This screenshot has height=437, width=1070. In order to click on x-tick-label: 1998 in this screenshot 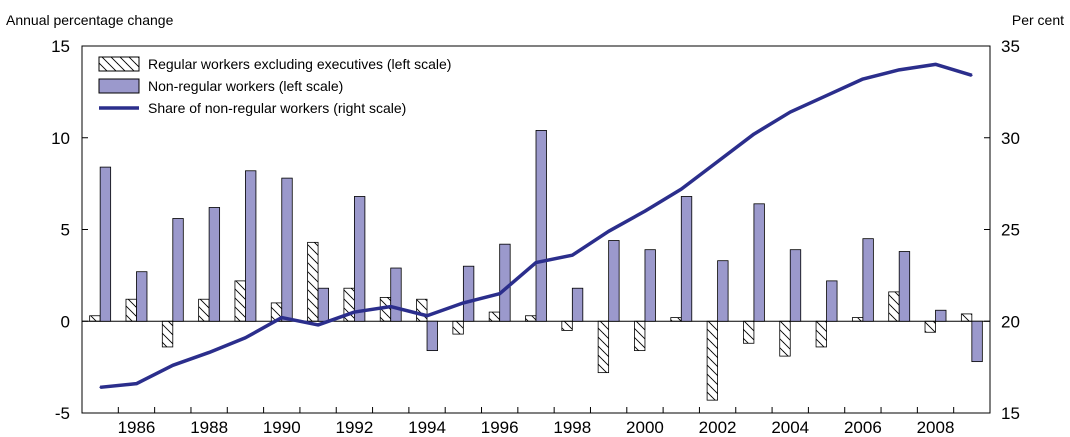, I will do `click(572, 427)`.